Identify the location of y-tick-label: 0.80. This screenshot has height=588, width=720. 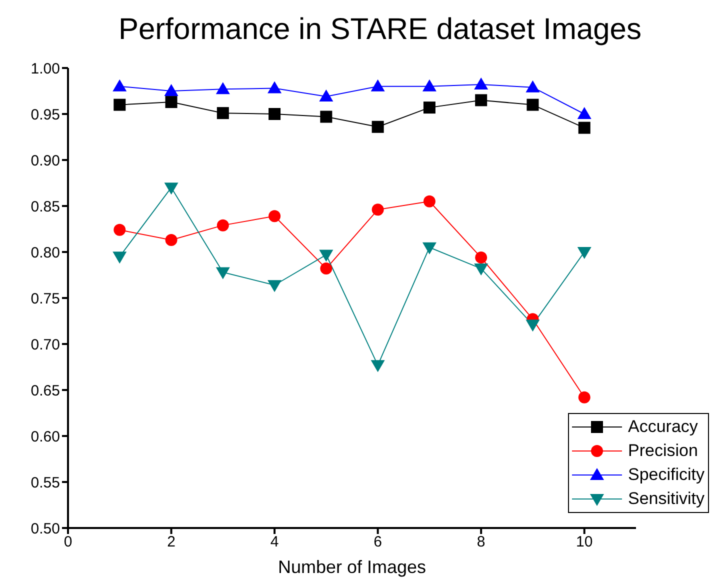
(45, 253).